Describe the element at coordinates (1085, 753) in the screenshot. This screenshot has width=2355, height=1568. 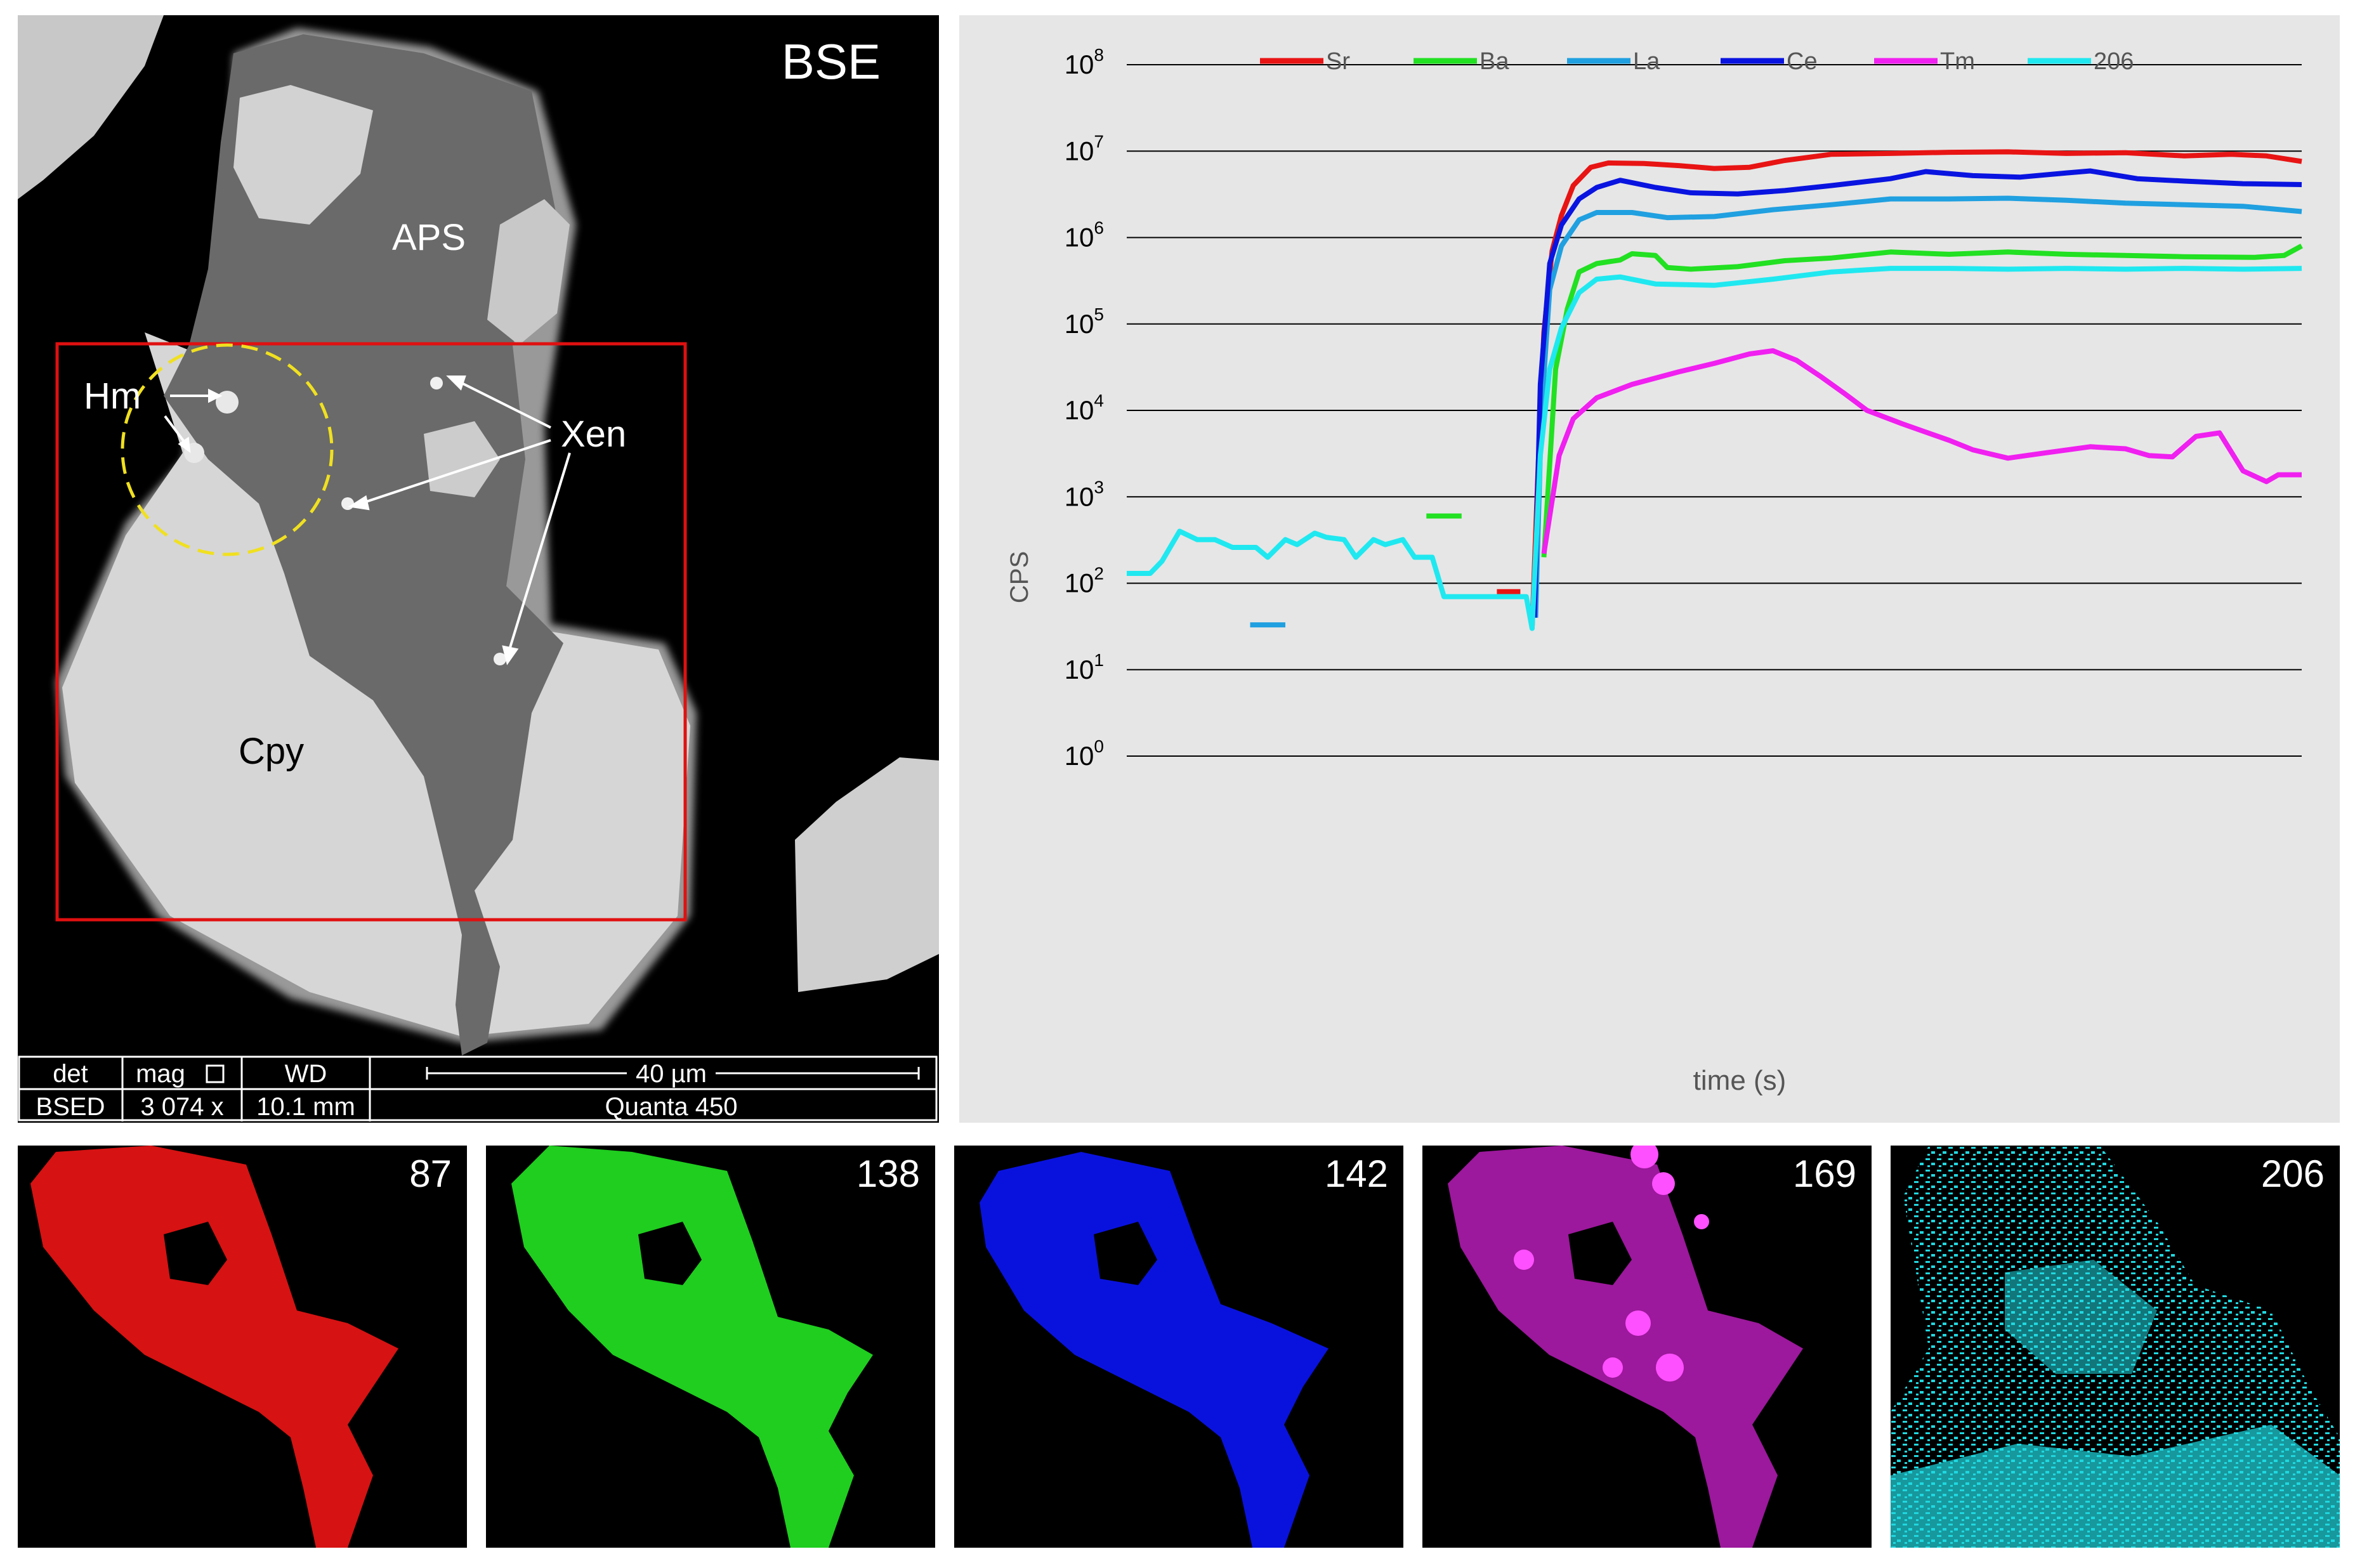
I see `y-tick-label: 10⁰` at that location.